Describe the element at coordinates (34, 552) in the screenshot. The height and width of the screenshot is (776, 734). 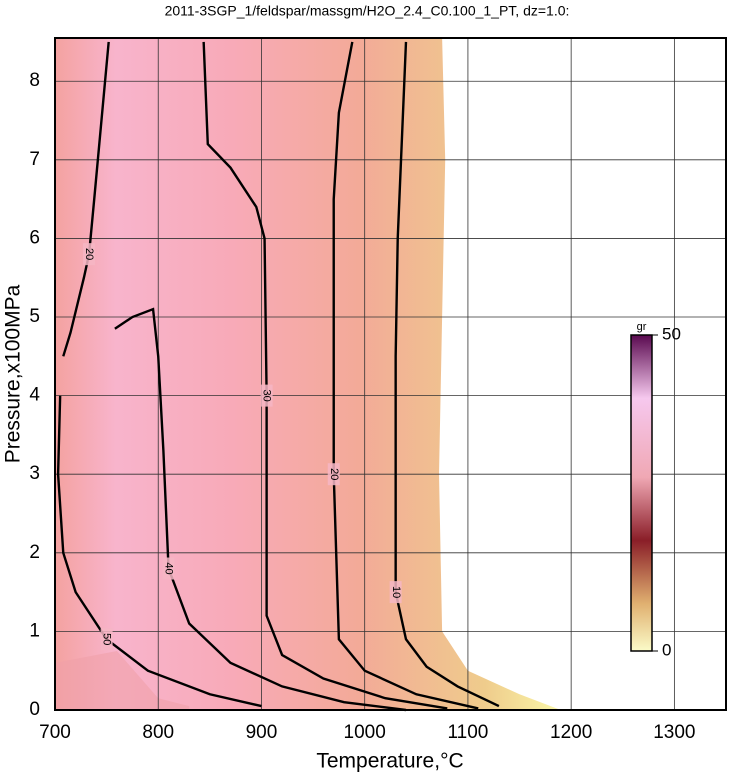
I see `y-tick-label: 2` at that location.